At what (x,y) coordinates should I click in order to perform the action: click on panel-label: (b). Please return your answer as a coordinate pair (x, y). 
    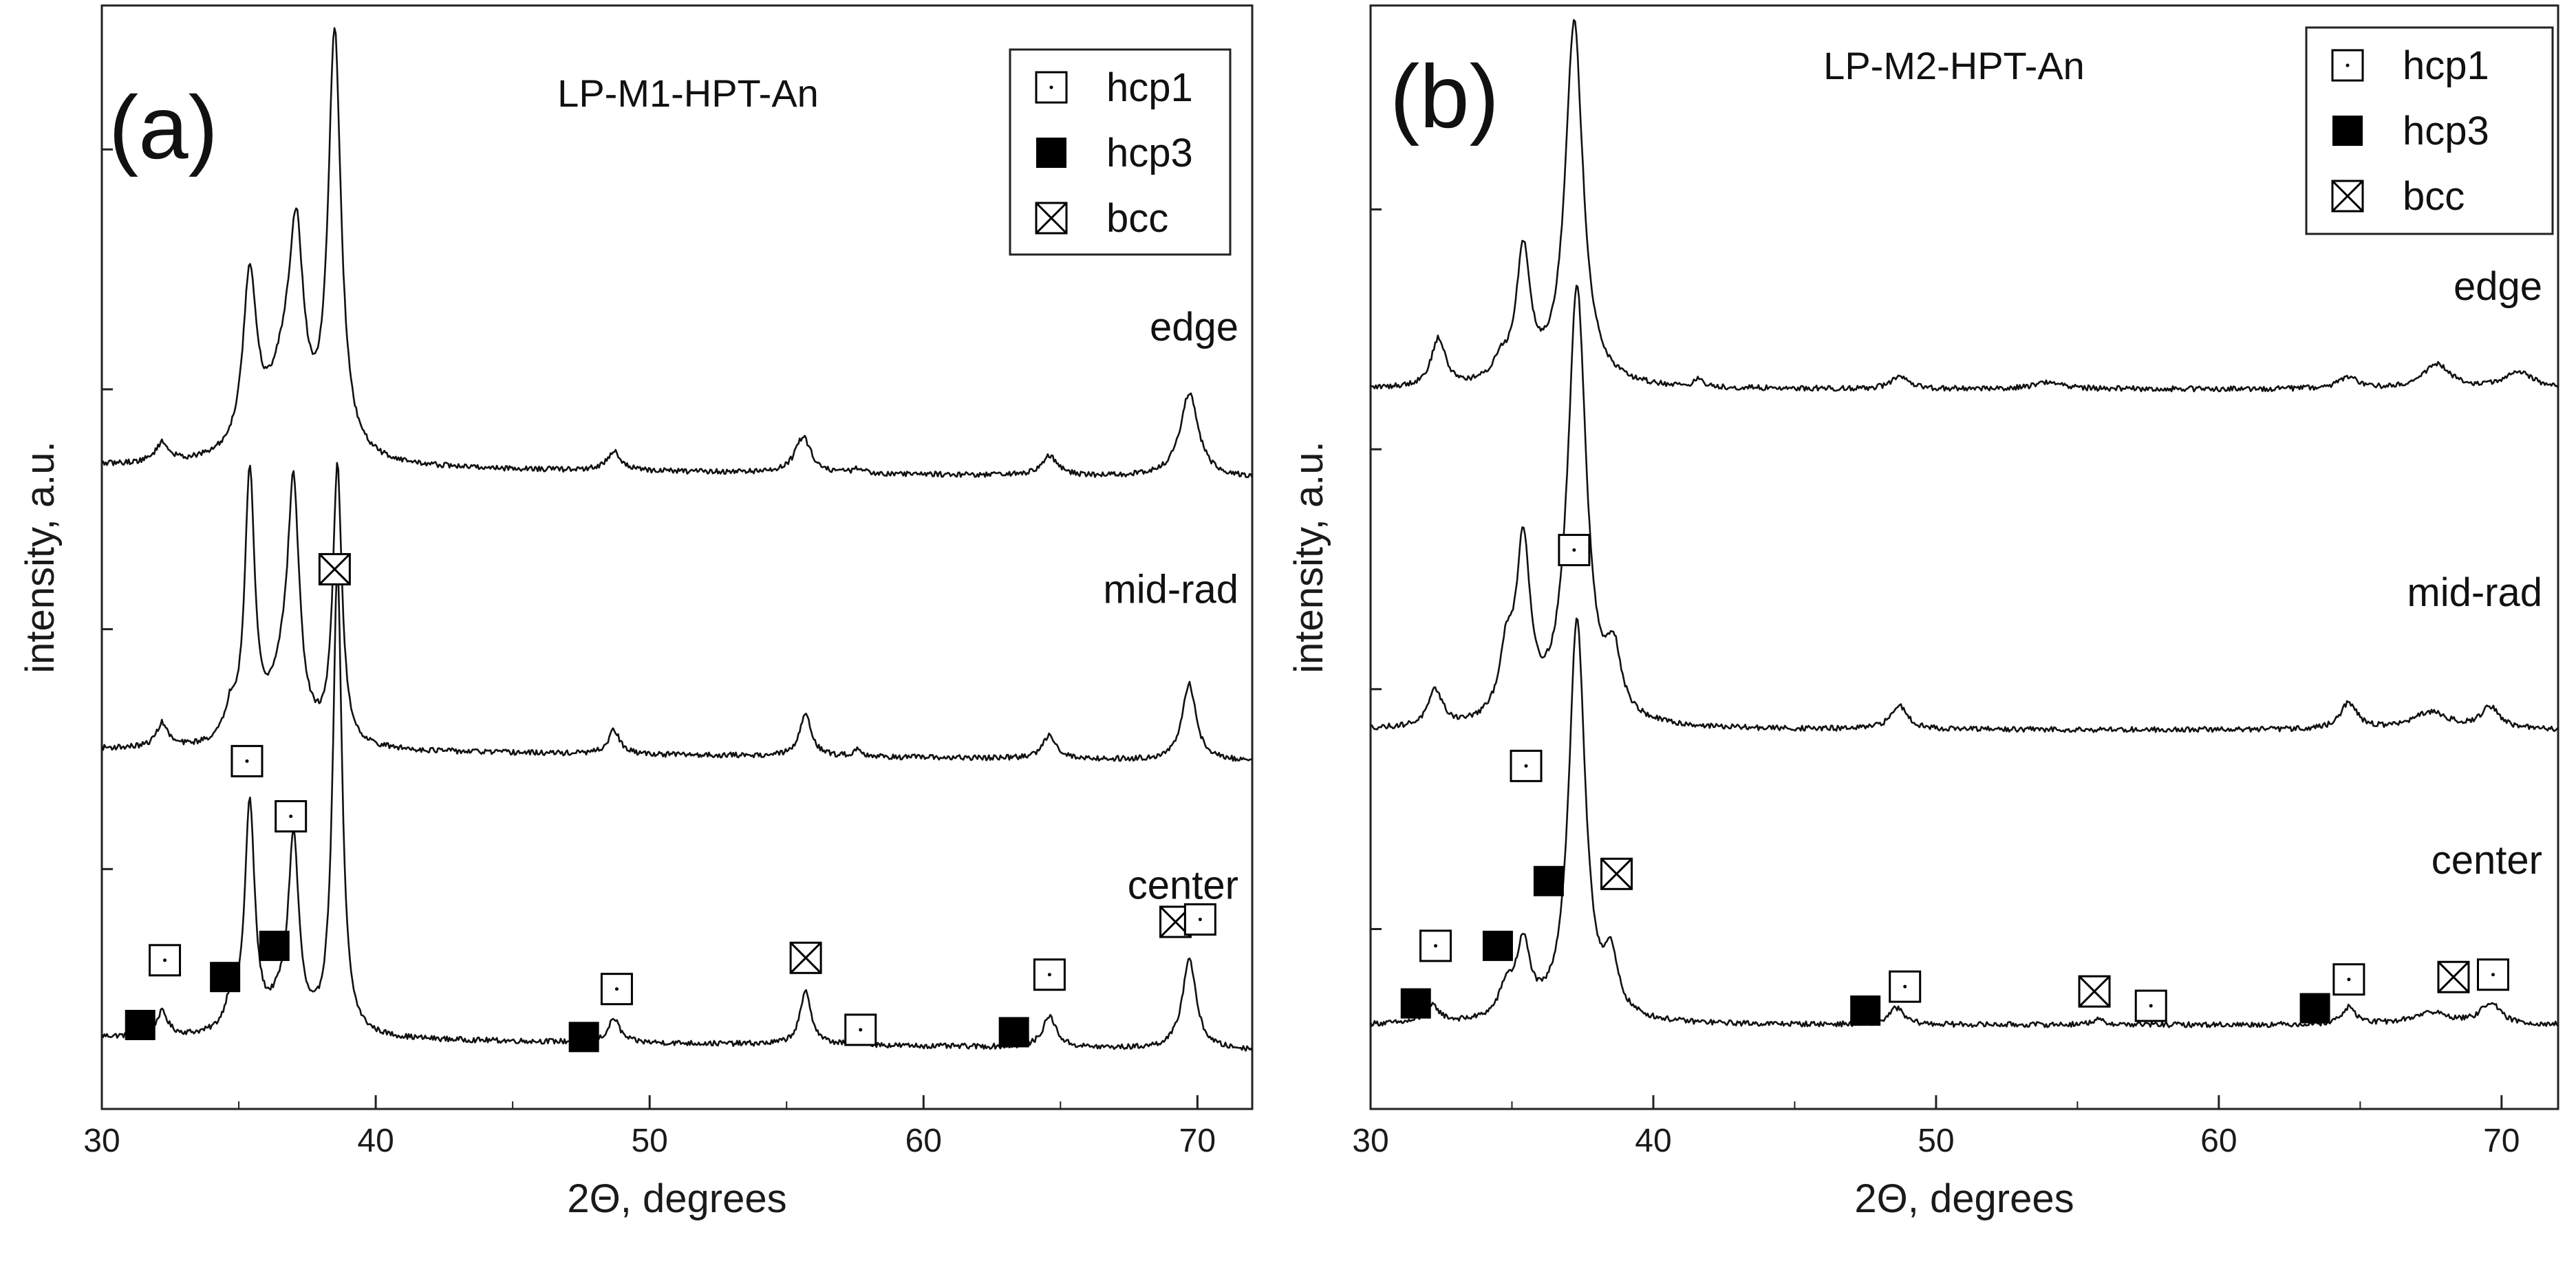
    Looking at the image, I should click on (1444, 96).